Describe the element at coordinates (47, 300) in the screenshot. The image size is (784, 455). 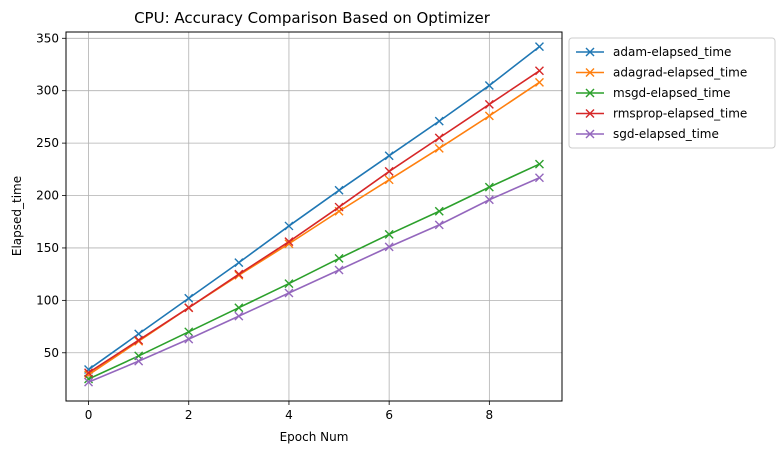
I see `y-tick-label: 100` at that location.